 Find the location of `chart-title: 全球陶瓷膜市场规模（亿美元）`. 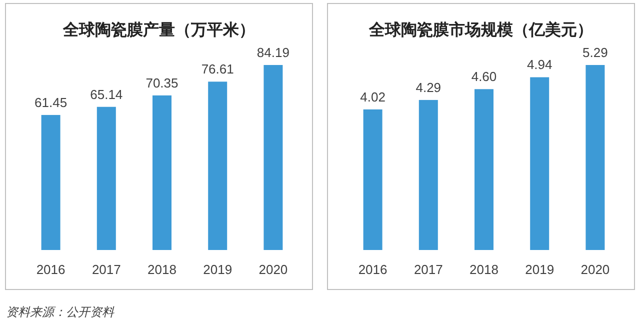

chart-title: 全球陶瓷膜市场规模（亿美元） is located at coordinates (480, 29).